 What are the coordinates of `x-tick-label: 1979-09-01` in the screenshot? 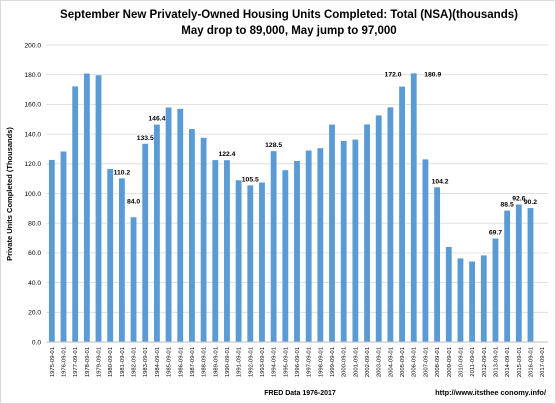 It's located at (100, 362).